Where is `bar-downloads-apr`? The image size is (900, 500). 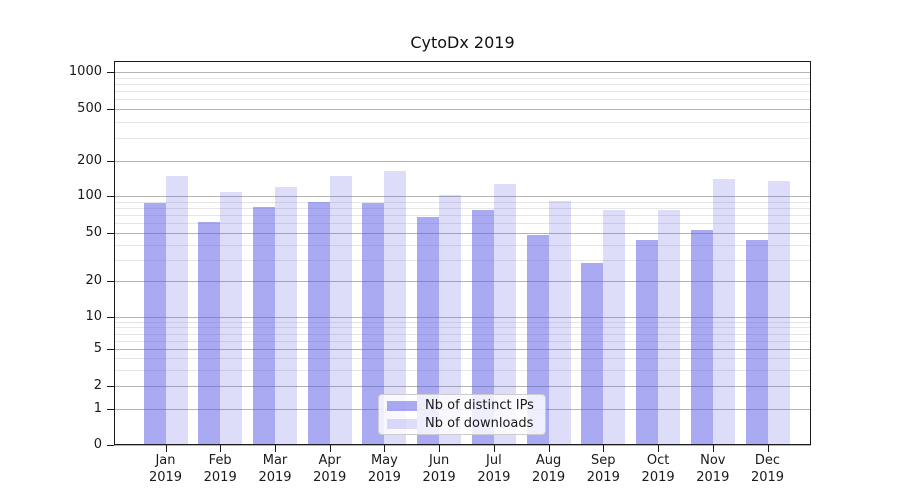 bar-downloads-apr is located at coordinates (340, 310).